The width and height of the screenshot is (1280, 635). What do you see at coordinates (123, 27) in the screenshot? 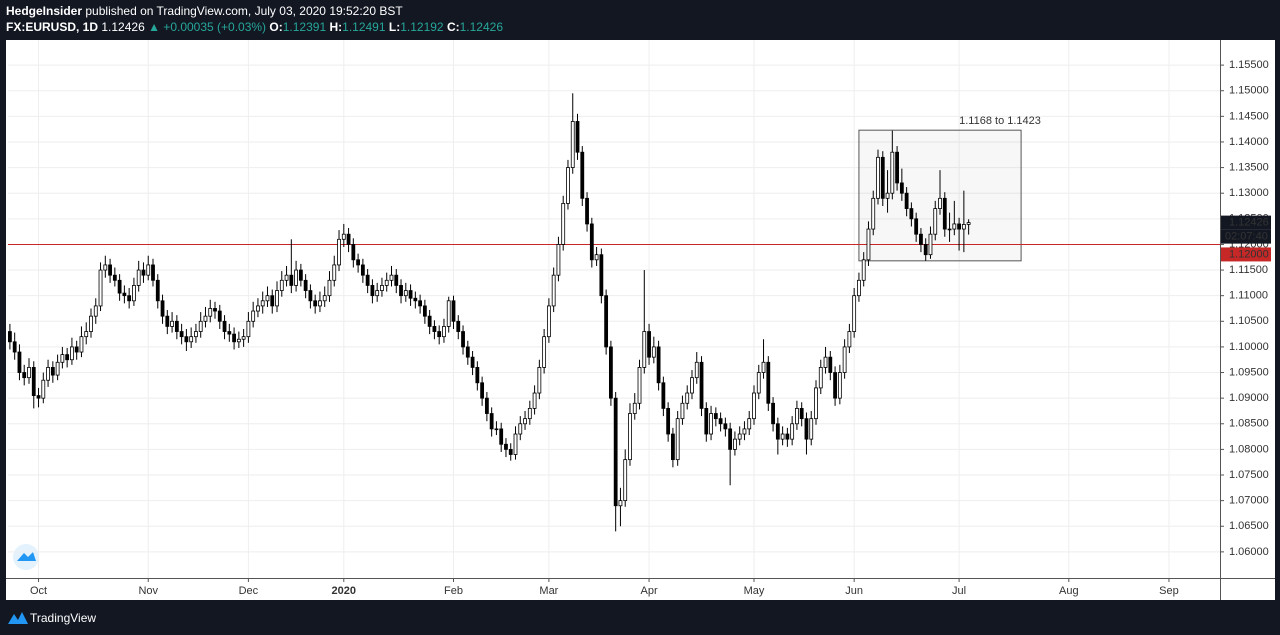
I see `last-price: 1.12426` at bounding box center [123, 27].